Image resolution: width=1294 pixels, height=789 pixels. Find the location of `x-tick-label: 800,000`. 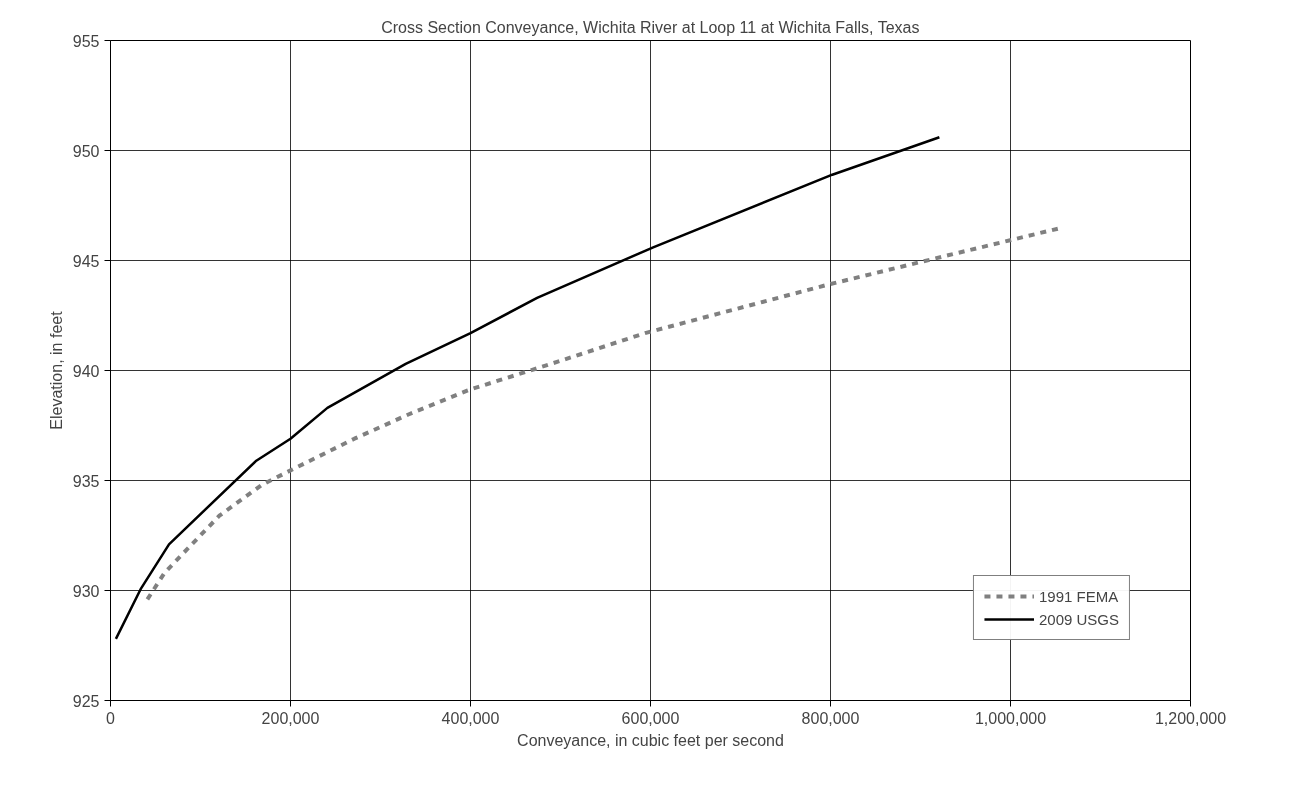

x-tick-label: 800,000 is located at coordinates (830, 718).